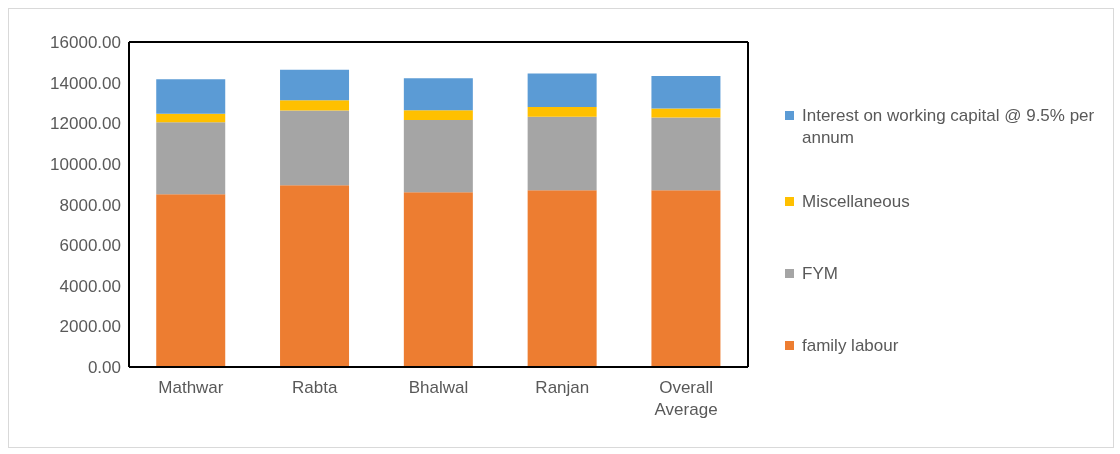 Image resolution: width=1120 pixels, height=454 pixels. What do you see at coordinates (850, 346) in the screenshot?
I see `legend-label: family labour` at bounding box center [850, 346].